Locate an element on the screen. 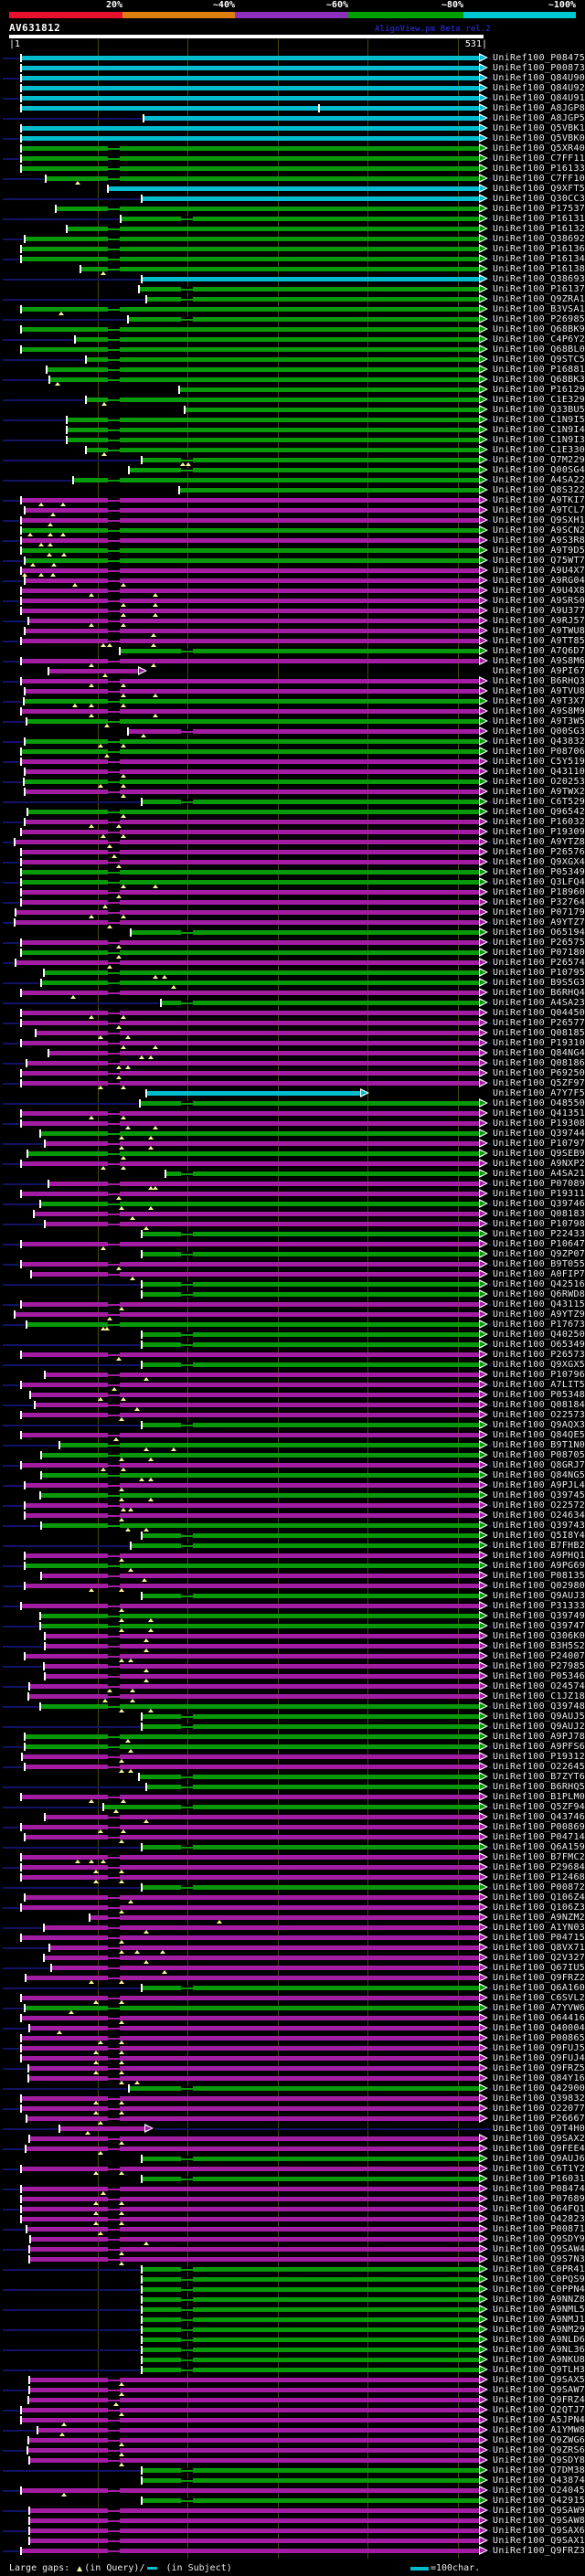 This screenshot has width=585, height=2576. subject-label: UniRef100_Q5VBK0 is located at coordinates (539, 138).